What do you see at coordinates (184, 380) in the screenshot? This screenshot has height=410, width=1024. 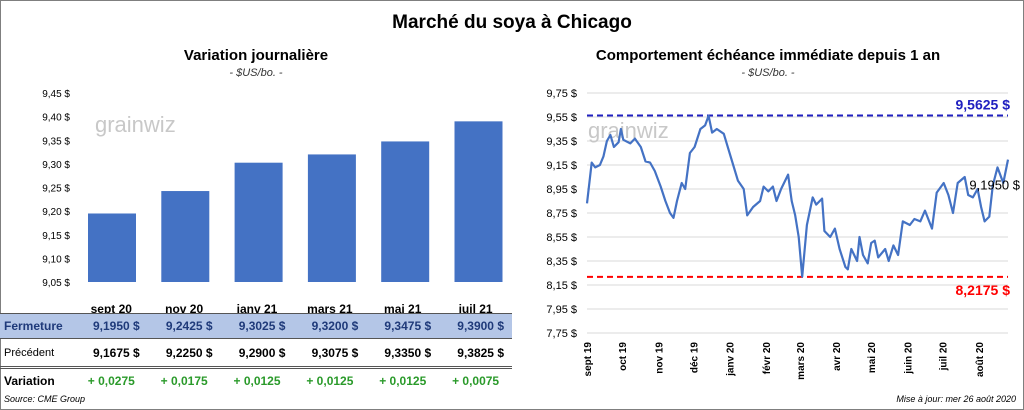 I see `cell: + 0,0175` at bounding box center [184, 380].